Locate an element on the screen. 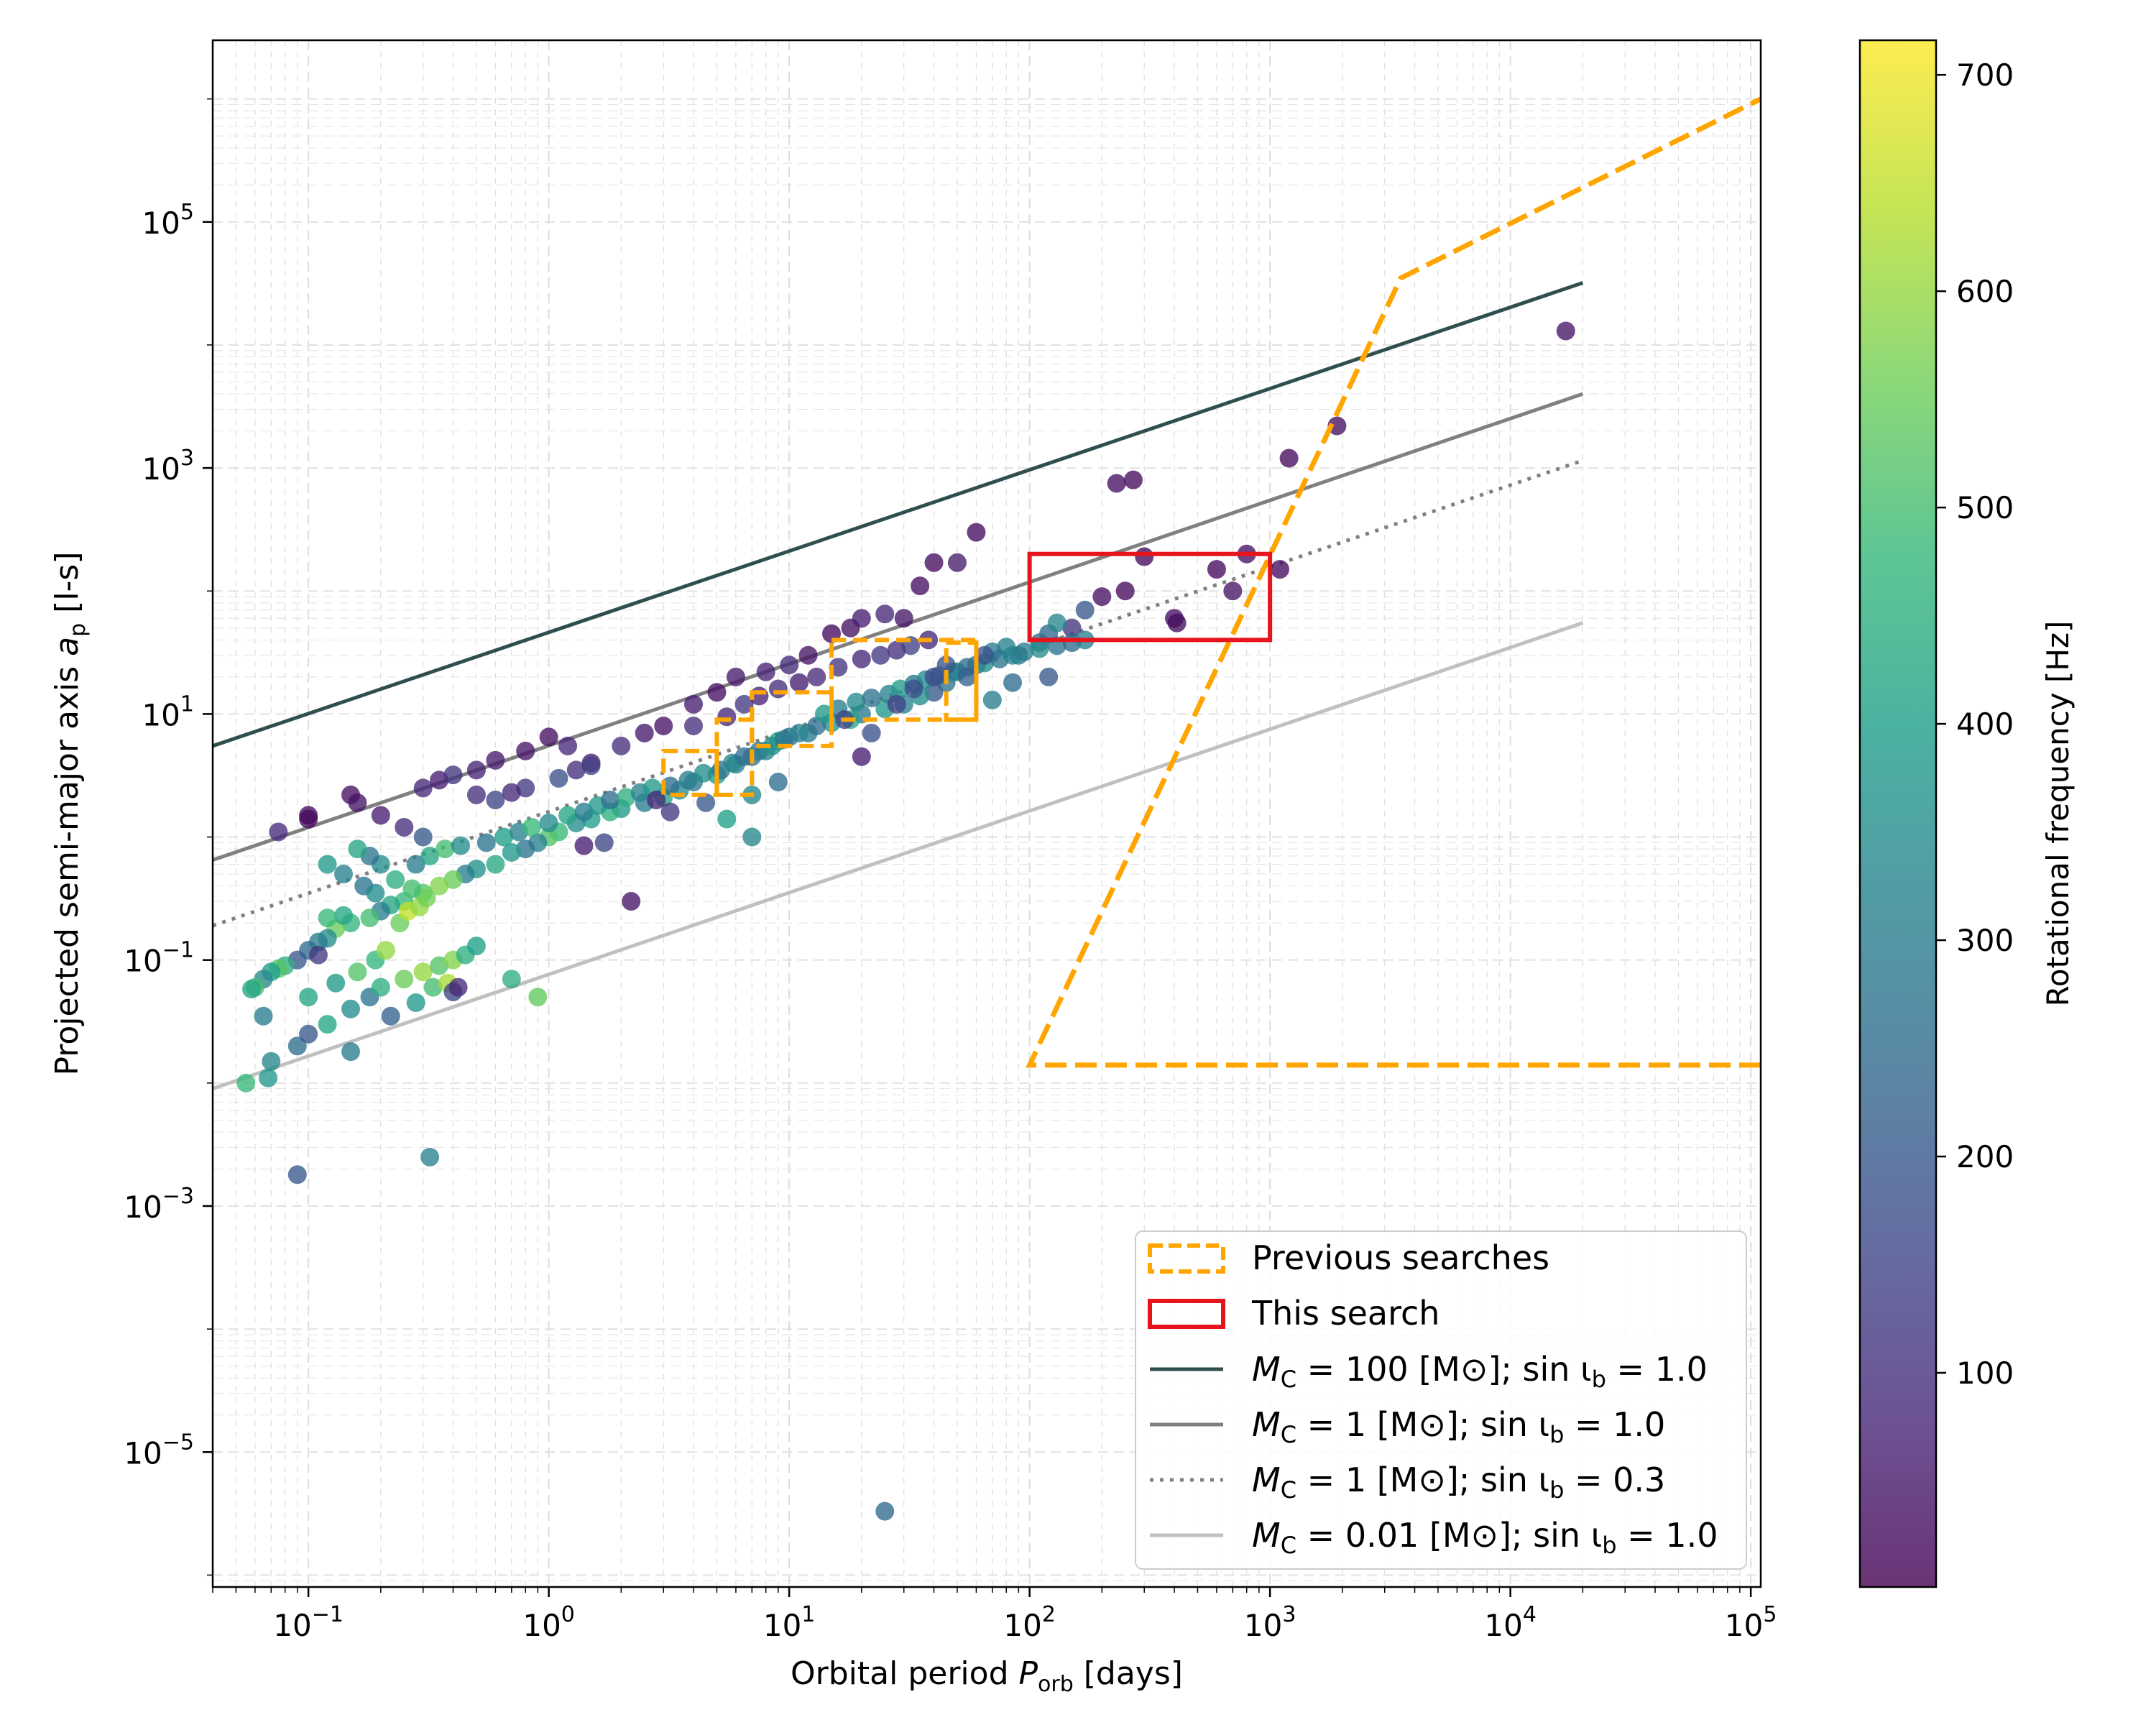  x-tick-label: 10⁴ is located at coordinates (1511, 1622).